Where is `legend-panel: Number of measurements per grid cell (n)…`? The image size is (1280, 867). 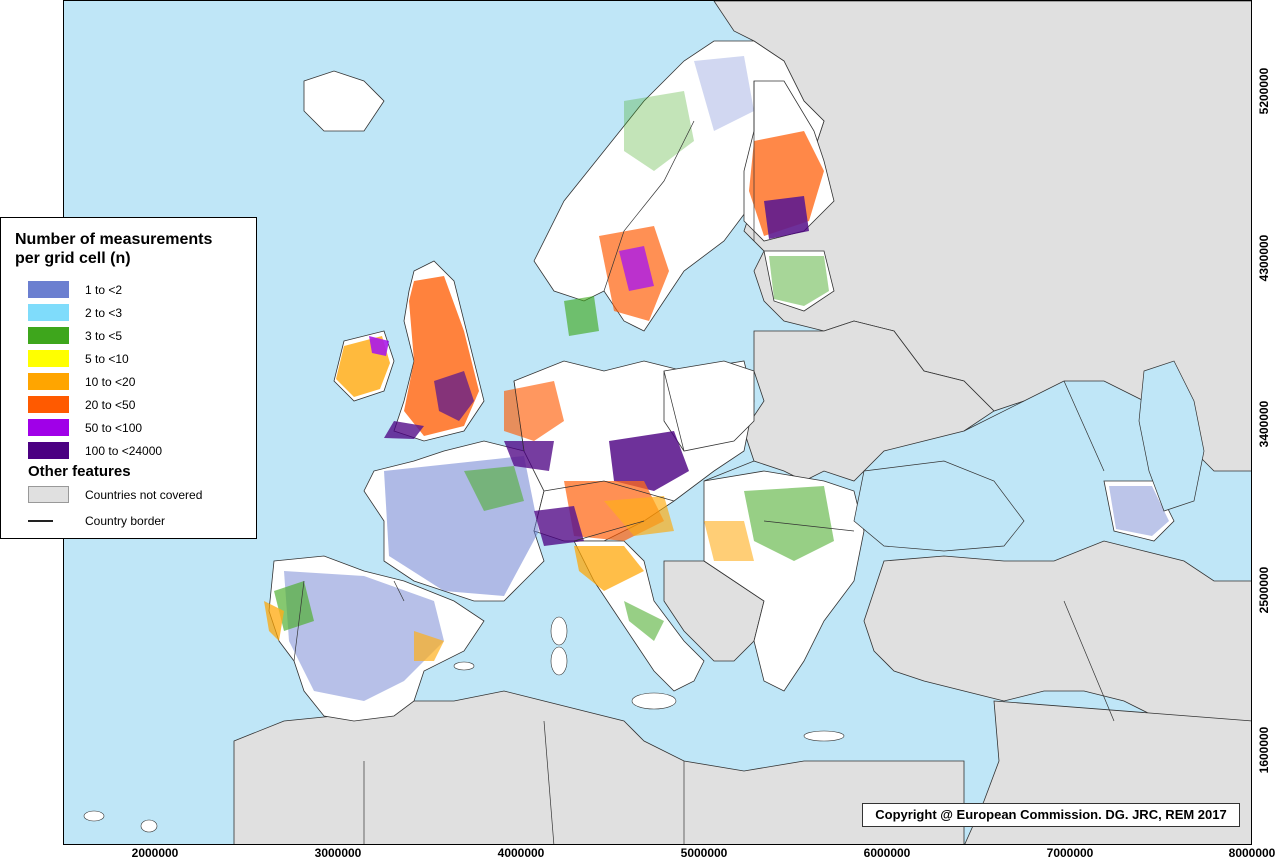 legend-panel: Number of measurements per grid cell (n)… is located at coordinates (128, 378).